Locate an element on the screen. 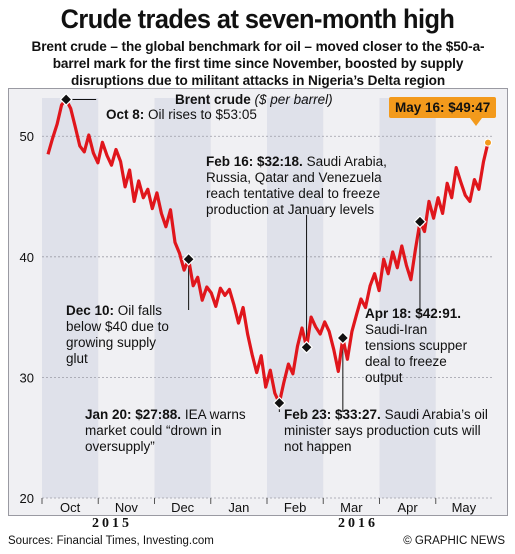  y-tick-label: 30 is located at coordinates (27, 377).